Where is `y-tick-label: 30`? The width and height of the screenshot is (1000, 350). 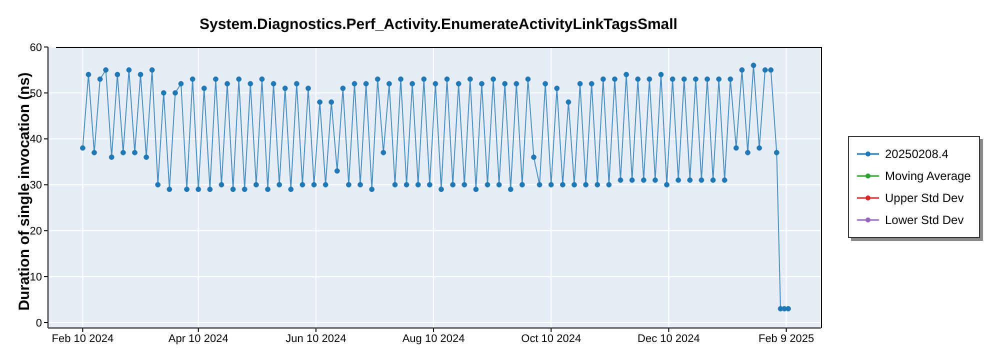 y-tick-label: 30 is located at coordinates (36, 186).